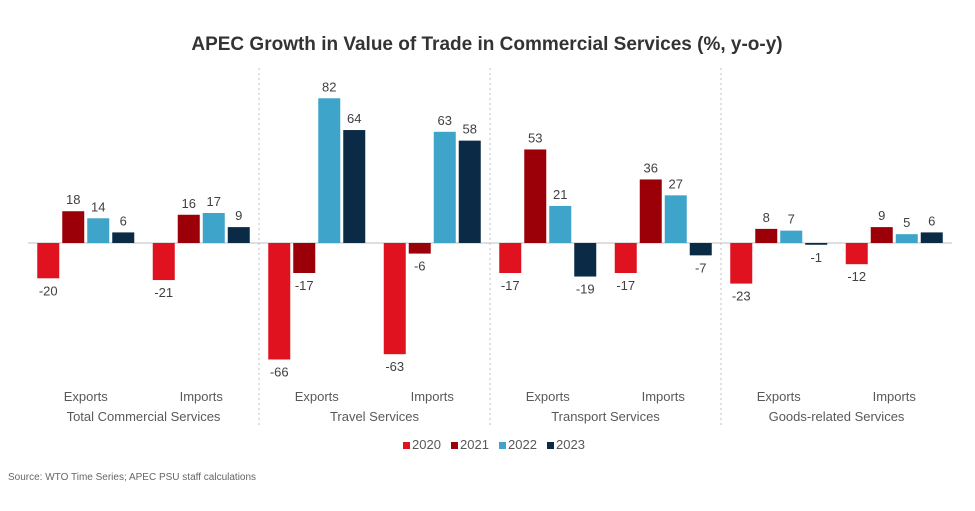  What do you see at coordinates (816, 257) in the screenshot?
I see `data-label: -1` at bounding box center [816, 257].